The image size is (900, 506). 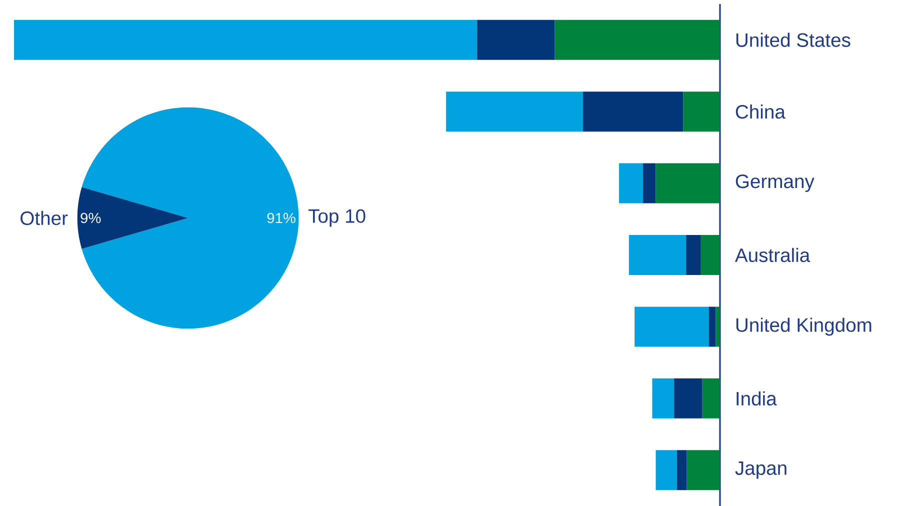 What do you see at coordinates (775, 183) in the screenshot?
I see `y-tick-label: Germany` at bounding box center [775, 183].